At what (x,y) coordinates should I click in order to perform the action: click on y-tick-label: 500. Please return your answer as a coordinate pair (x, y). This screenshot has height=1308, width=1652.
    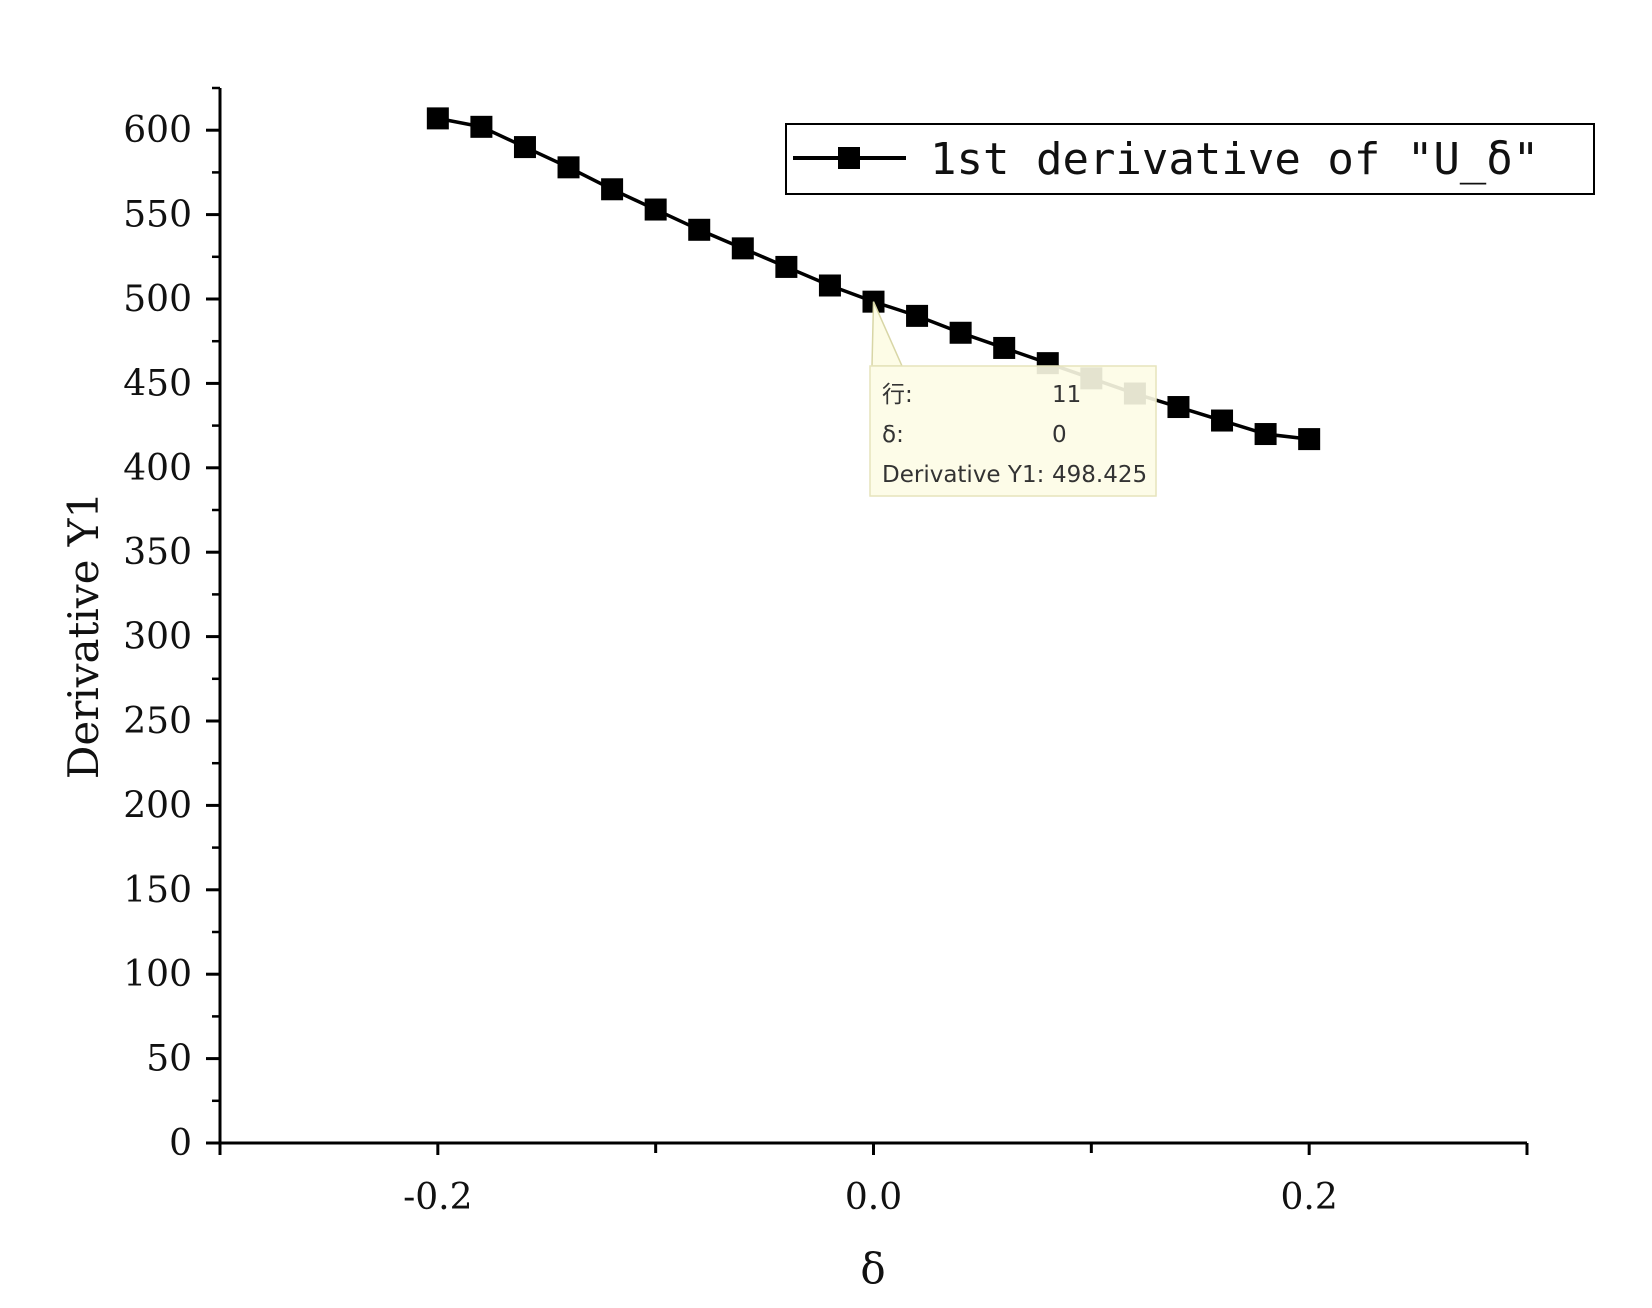
    Looking at the image, I should click on (157, 299).